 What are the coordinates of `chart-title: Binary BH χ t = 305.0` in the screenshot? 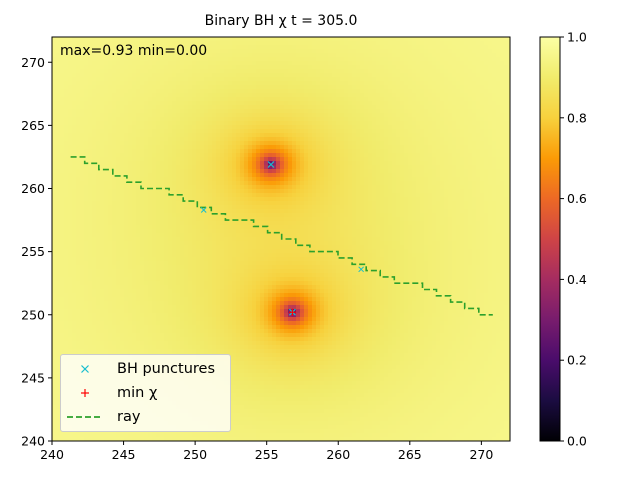 It's located at (281, 21).